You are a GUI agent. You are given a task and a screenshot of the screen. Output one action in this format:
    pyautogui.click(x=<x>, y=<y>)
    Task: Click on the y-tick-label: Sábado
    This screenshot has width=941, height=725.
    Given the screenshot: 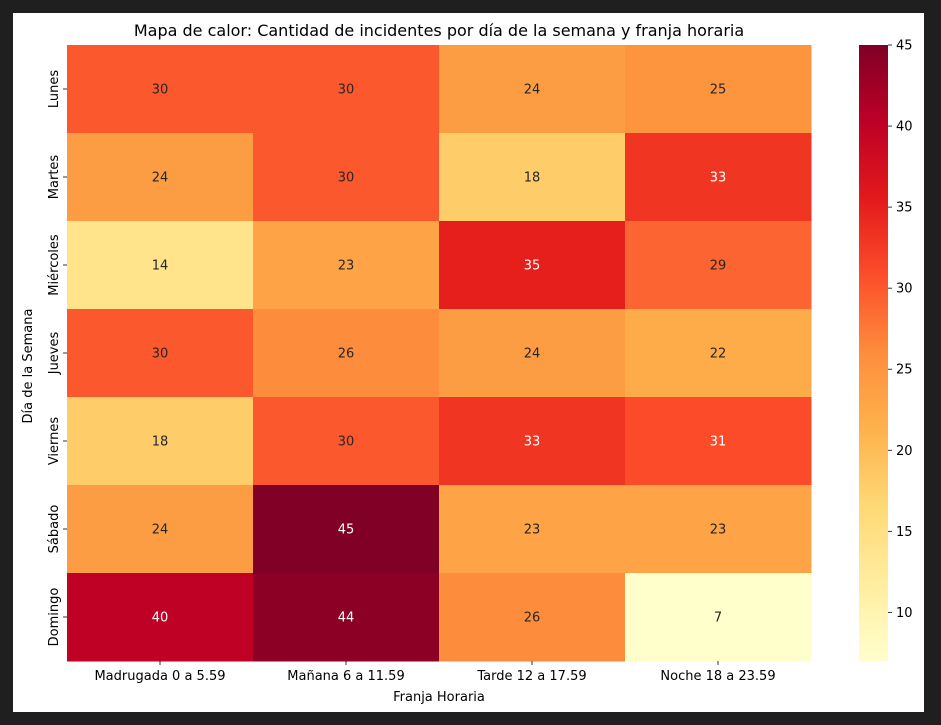 What is the action you would take?
    pyautogui.click(x=54, y=529)
    